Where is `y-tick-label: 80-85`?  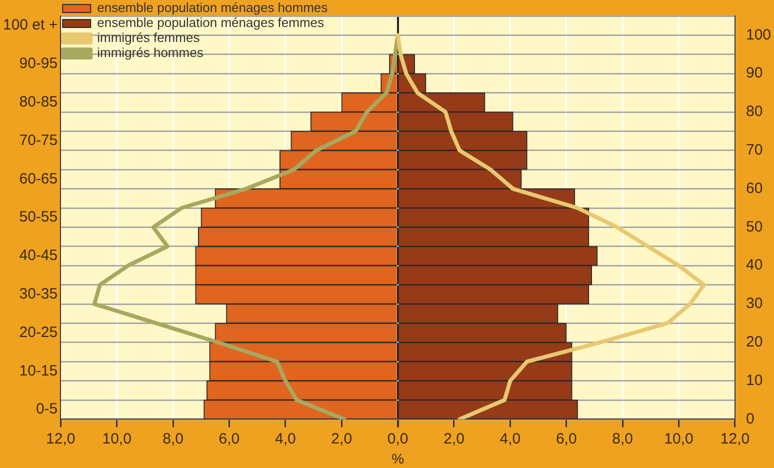 y-tick-label: 80-85 is located at coordinates (38, 102).